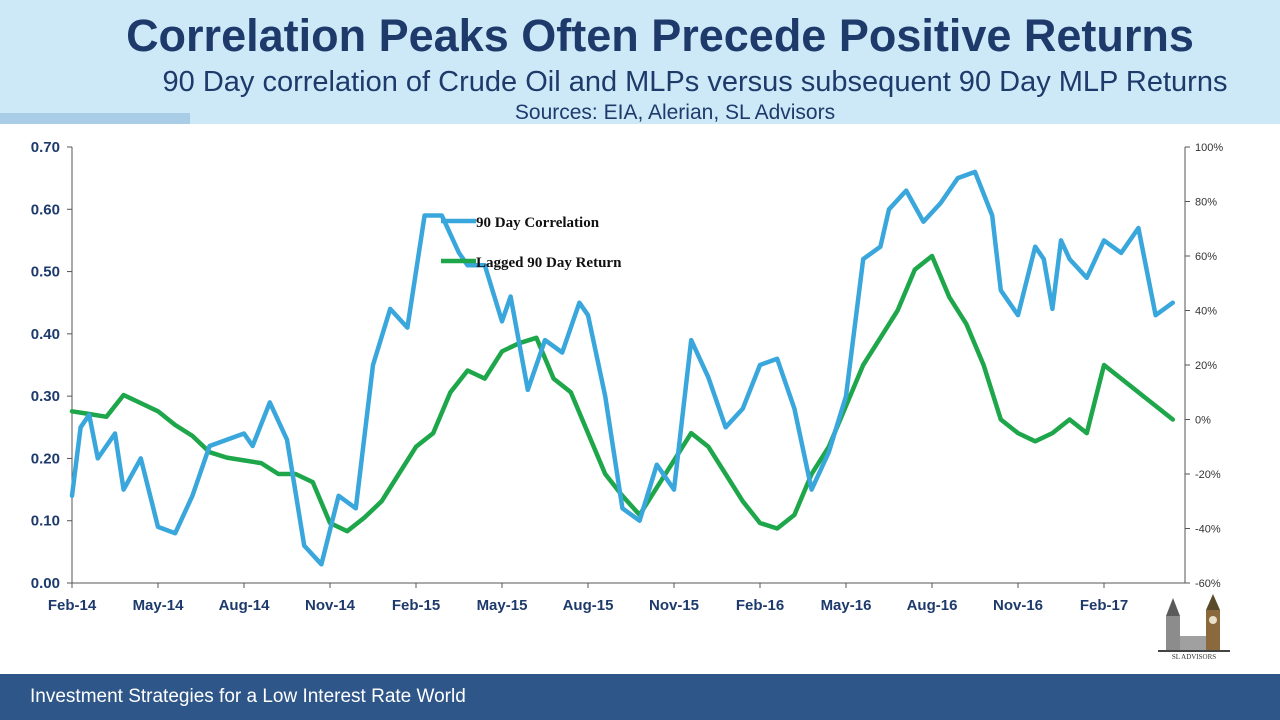 Image resolution: width=1280 pixels, height=720 pixels. What do you see at coordinates (1206, 203) in the screenshot?
I see `right-tick-label: 80%` at bounding box center [1206, 203].